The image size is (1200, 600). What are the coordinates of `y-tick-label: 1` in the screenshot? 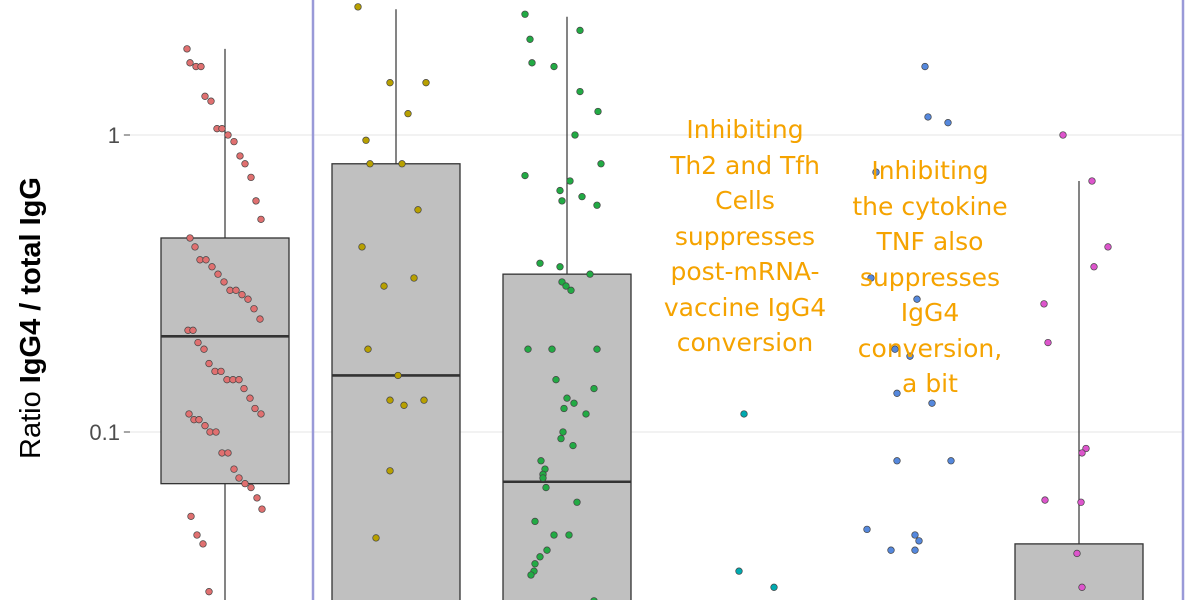 It's located at (114, 135).